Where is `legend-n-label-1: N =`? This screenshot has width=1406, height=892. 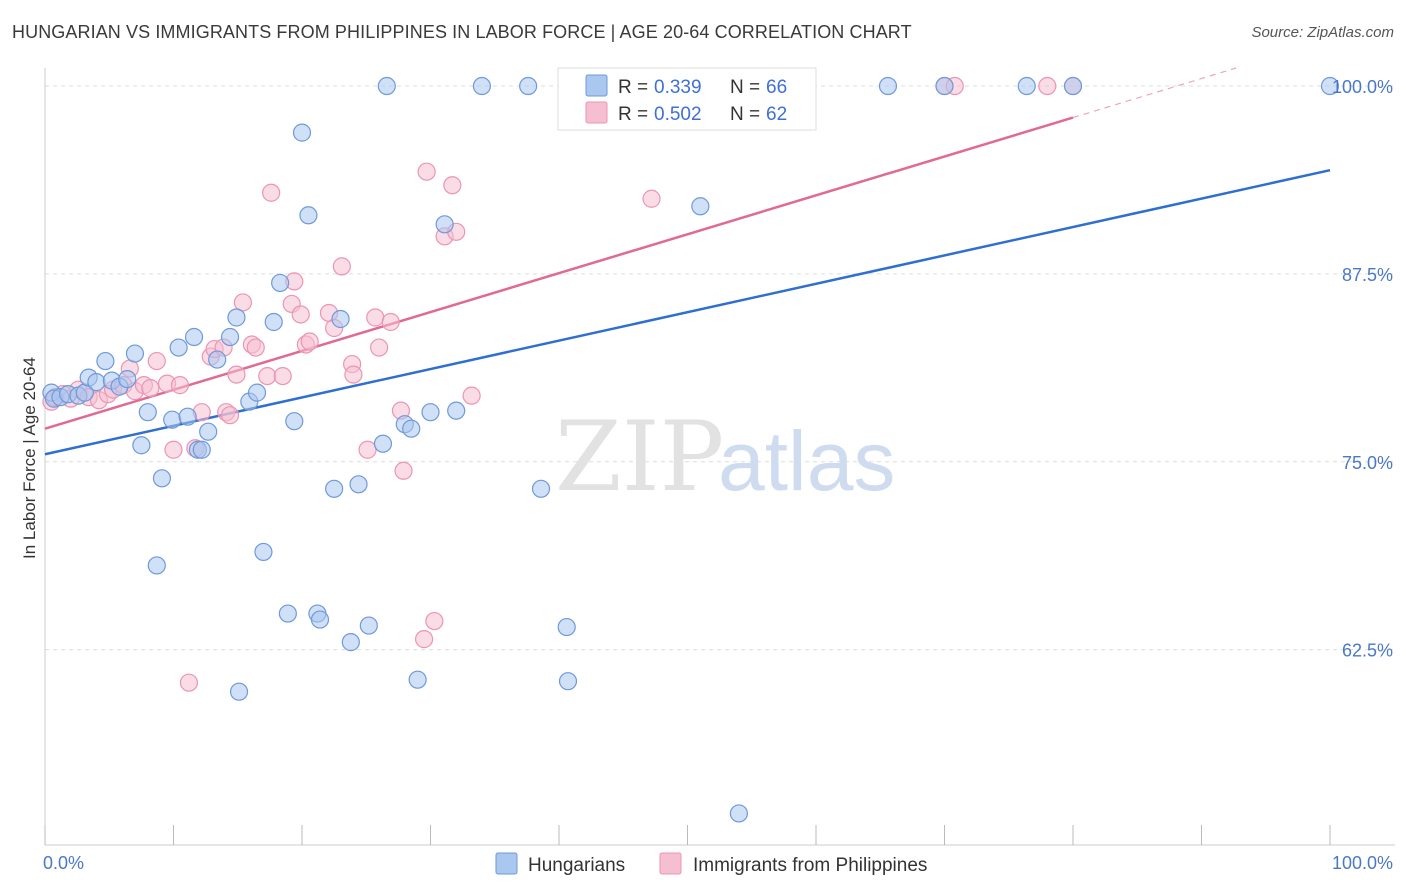
legend-n-label-1: N = is located at coordinates (745, 87).